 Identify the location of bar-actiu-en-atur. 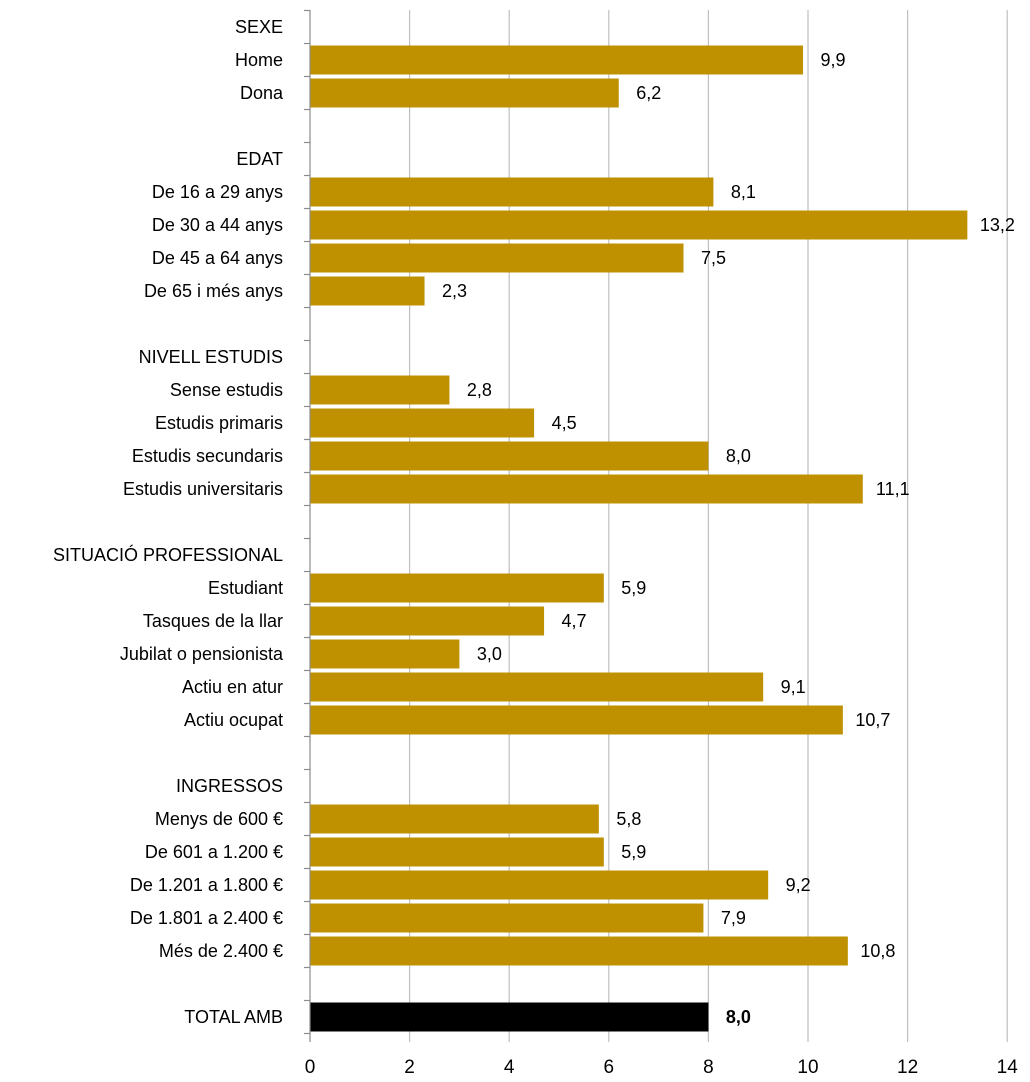
(537, 687).